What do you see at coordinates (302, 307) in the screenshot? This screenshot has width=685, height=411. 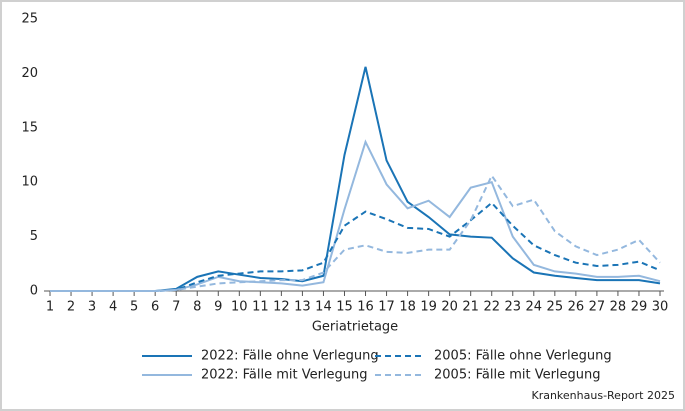 I see `x-tick-label: 13` at bounding box center [302, 307].